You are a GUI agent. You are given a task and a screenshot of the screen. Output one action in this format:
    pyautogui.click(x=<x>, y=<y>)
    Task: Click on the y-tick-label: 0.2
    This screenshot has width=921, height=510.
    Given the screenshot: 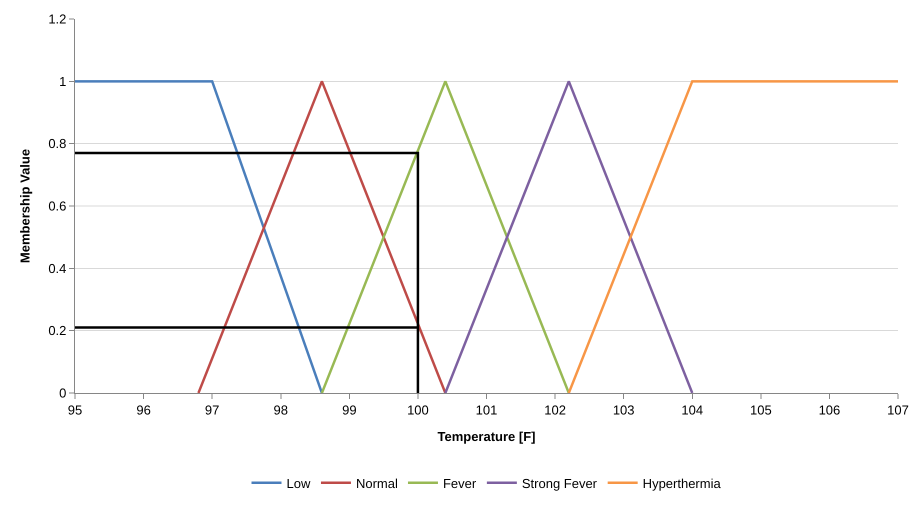 What is the action you would take?
    pyautogui.click(x=57, y=330)
    